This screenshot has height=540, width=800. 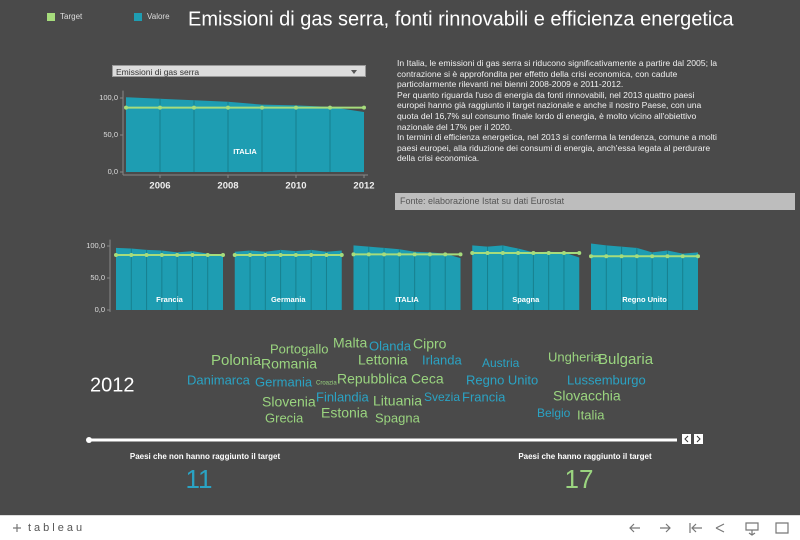 I want to click on slider-next, so click(x=698, y=439).